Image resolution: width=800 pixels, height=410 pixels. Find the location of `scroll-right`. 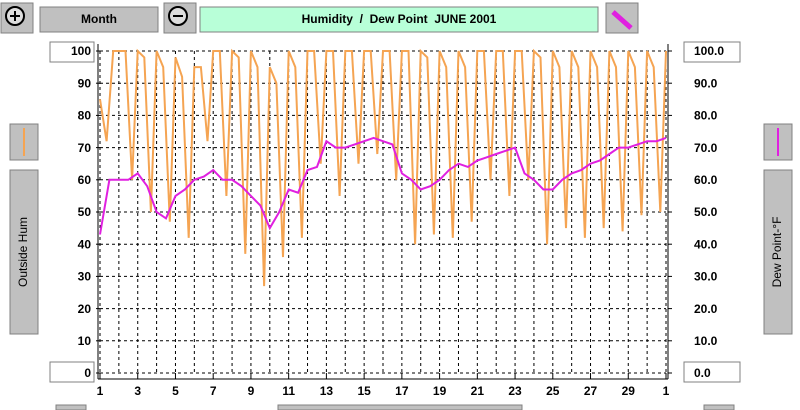

scroll-right is located at coordinates (719, 407).